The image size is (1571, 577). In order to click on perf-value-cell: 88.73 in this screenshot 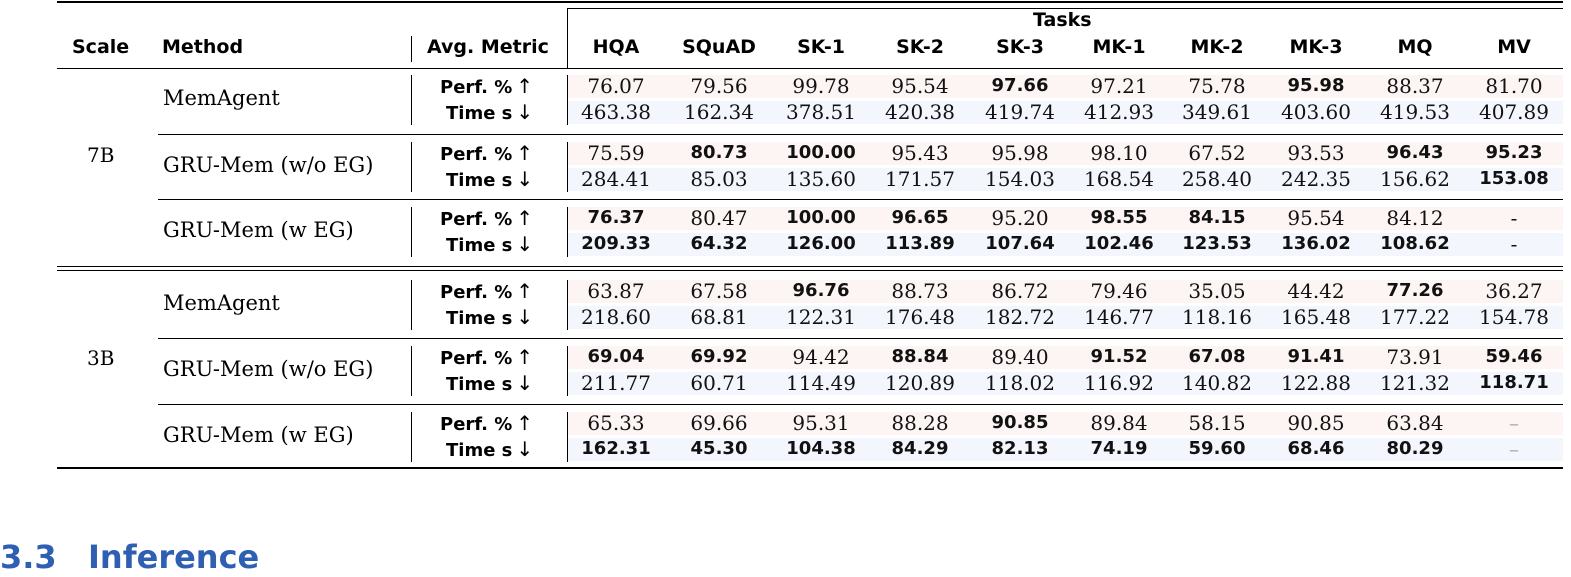, I will do `click(920, 291)`.